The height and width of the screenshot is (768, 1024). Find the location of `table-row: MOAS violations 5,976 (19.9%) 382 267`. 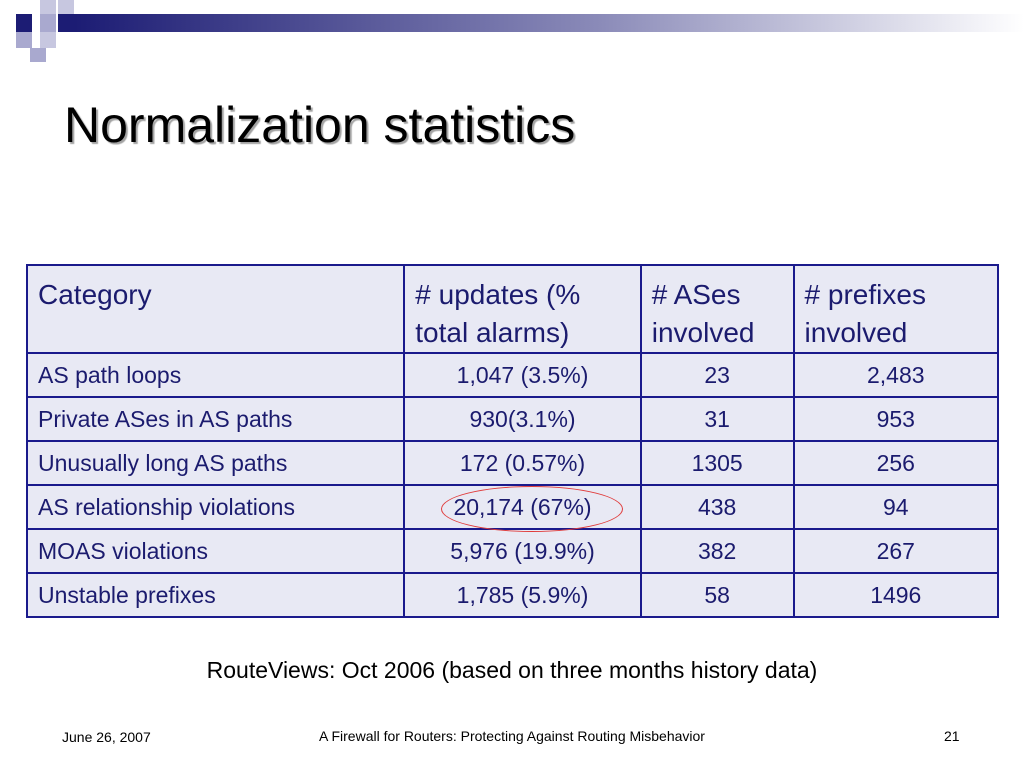

table-row: MOAS violations 5,976 (19.9%) 382 267 is located at coordinates (512, 551).